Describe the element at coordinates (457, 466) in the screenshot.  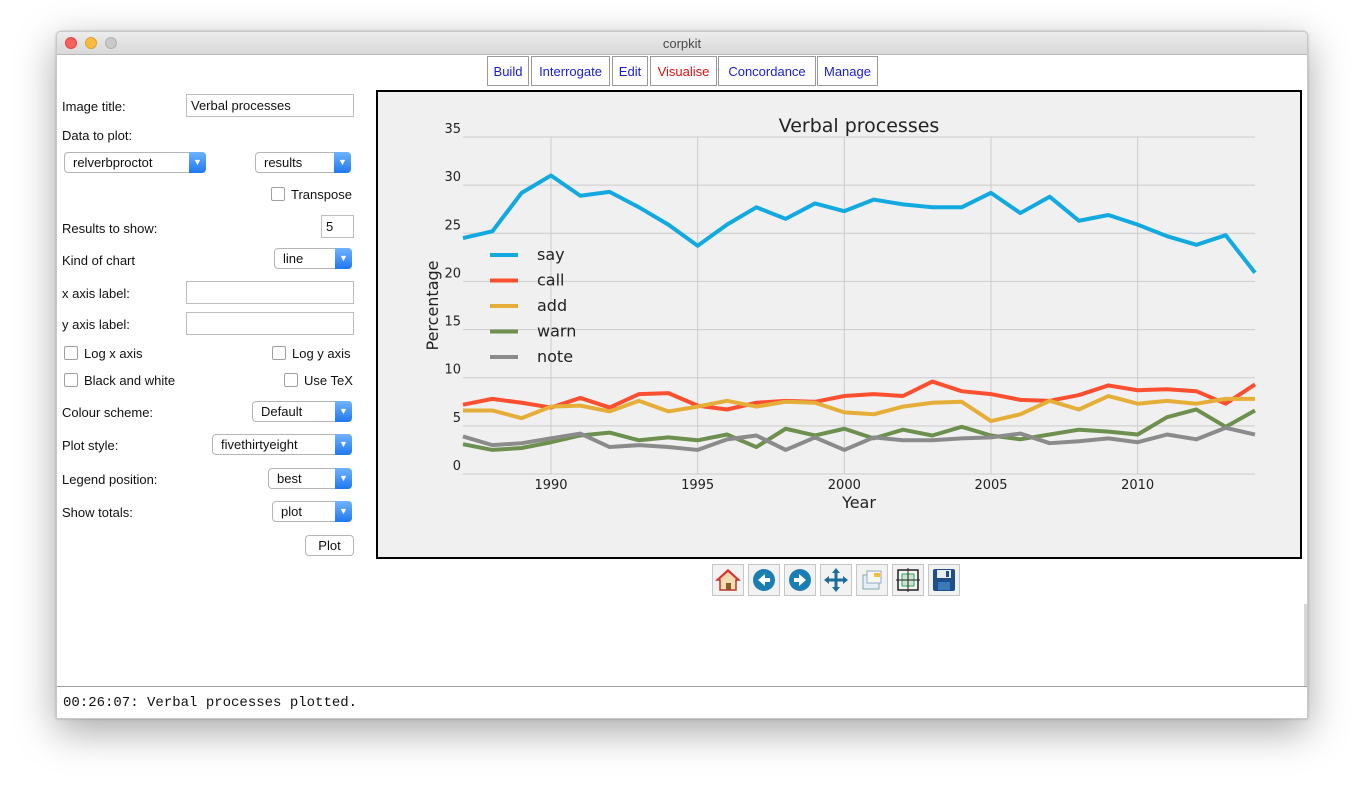
I see `y-tick-label: 0` at that location.